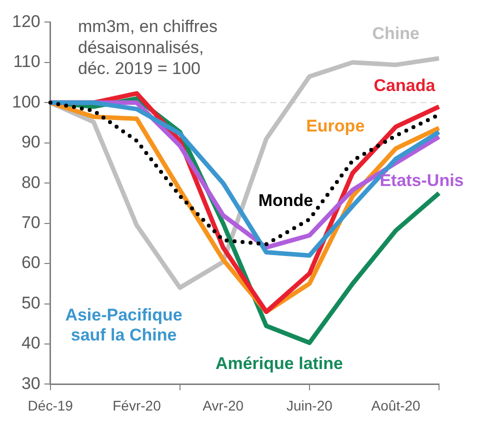  I want to click on x-tick-label: Févr-20, so click(137, 405).